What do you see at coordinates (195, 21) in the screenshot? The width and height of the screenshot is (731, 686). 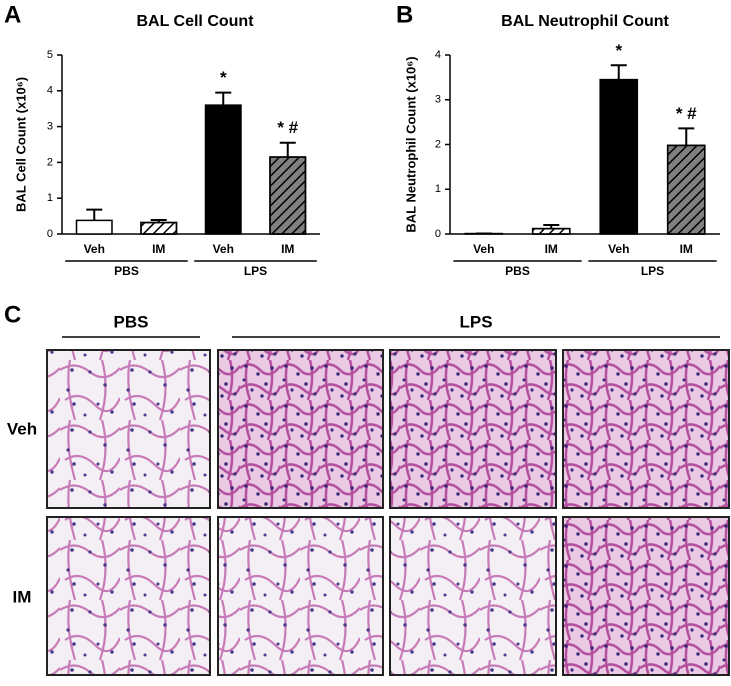 I see `chart-title: BAL Cell Count` at bounding box center [195, 21].